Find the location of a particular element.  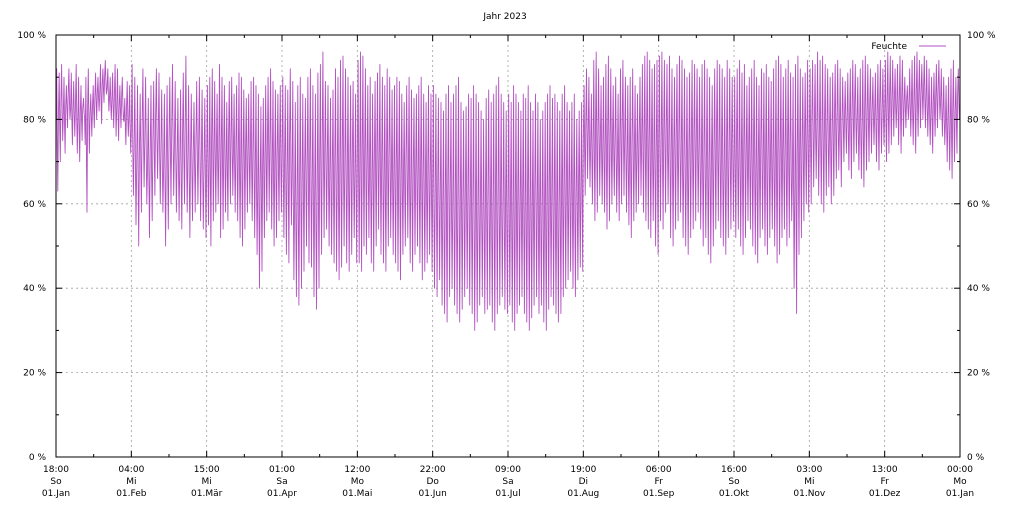

y-tick-label-left: 60 % is located at coordinates (34, 205).